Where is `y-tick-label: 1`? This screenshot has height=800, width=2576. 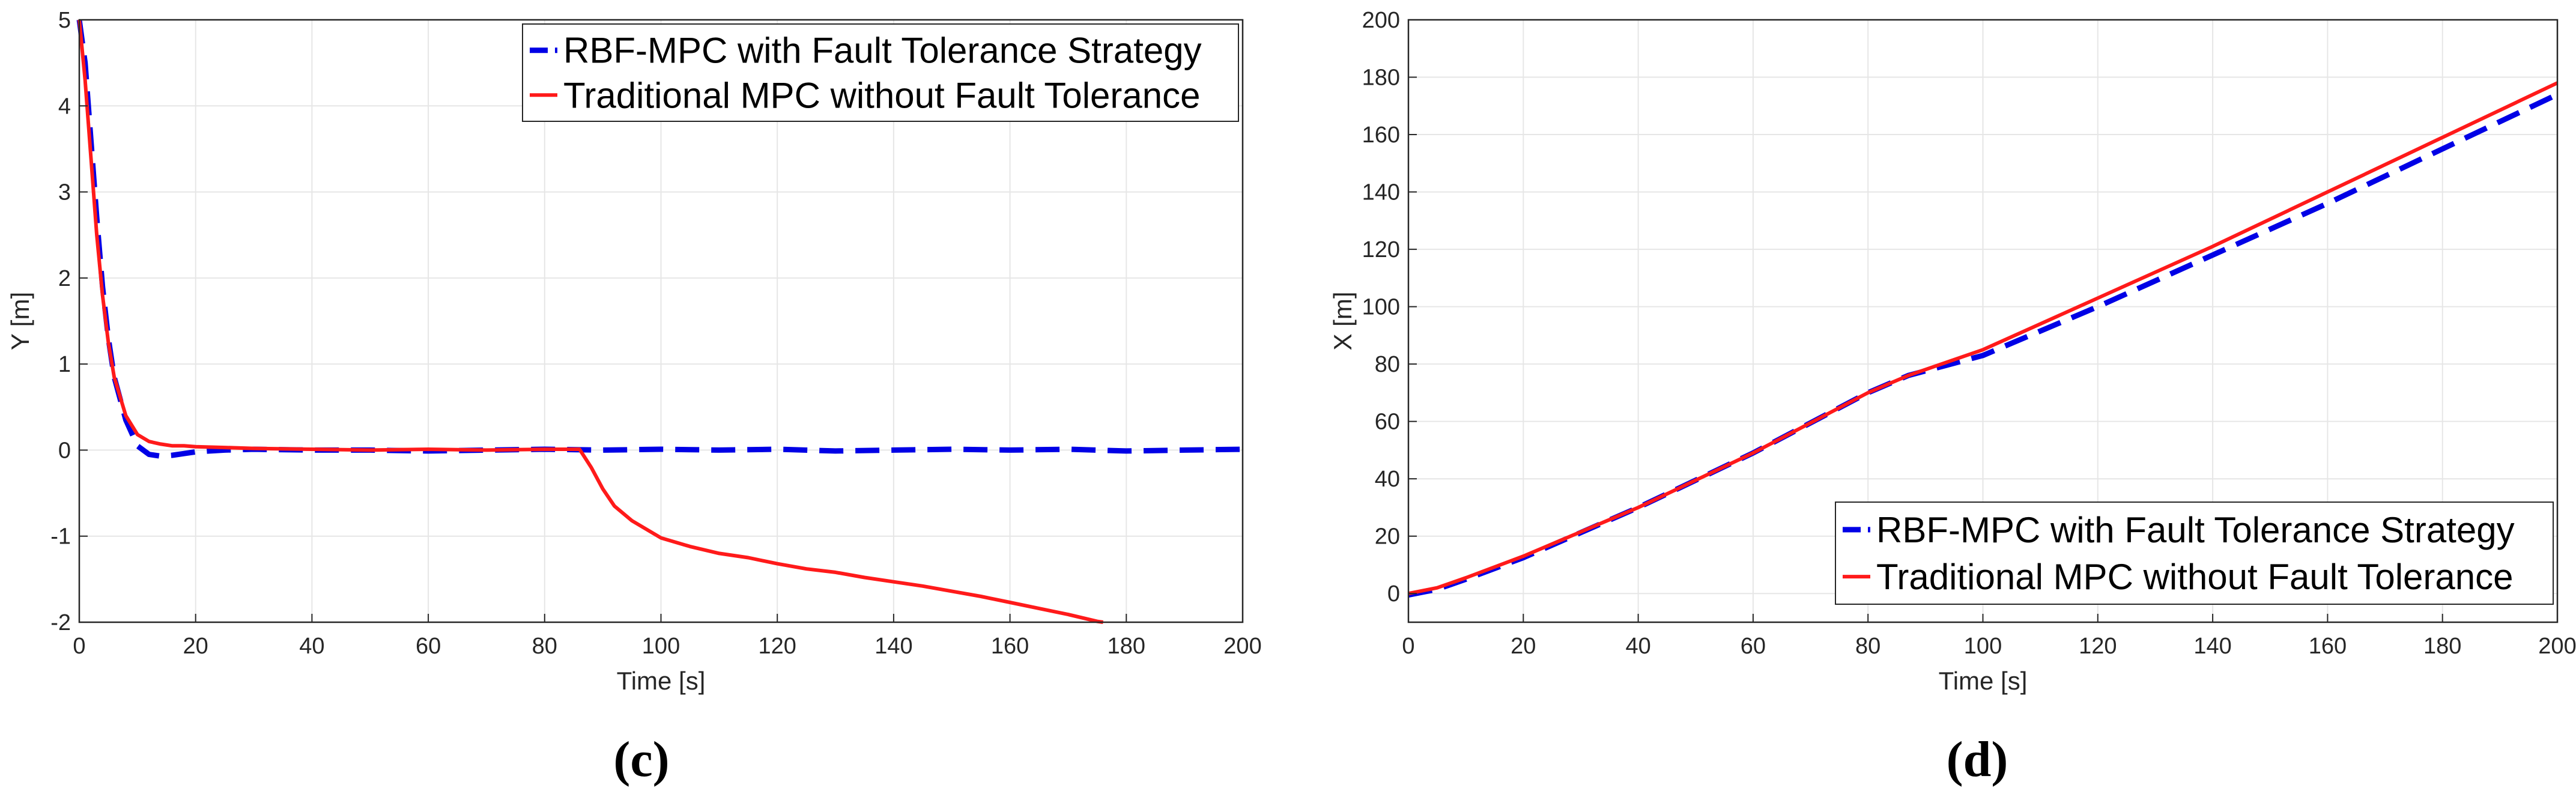
y-tick-label: 1 is located at coordinates (64, 365).